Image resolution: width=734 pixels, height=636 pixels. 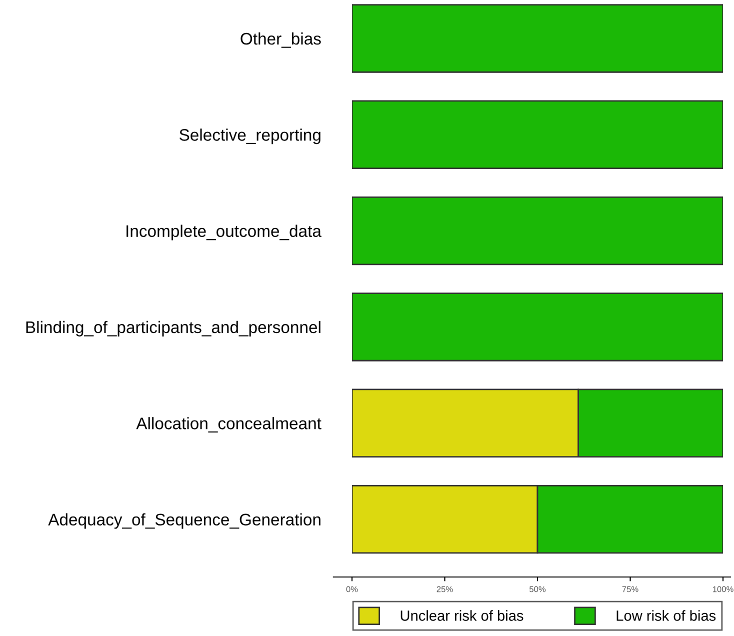 I want to click on legend-label: Low risk of bias, so click(x=666, y=615).